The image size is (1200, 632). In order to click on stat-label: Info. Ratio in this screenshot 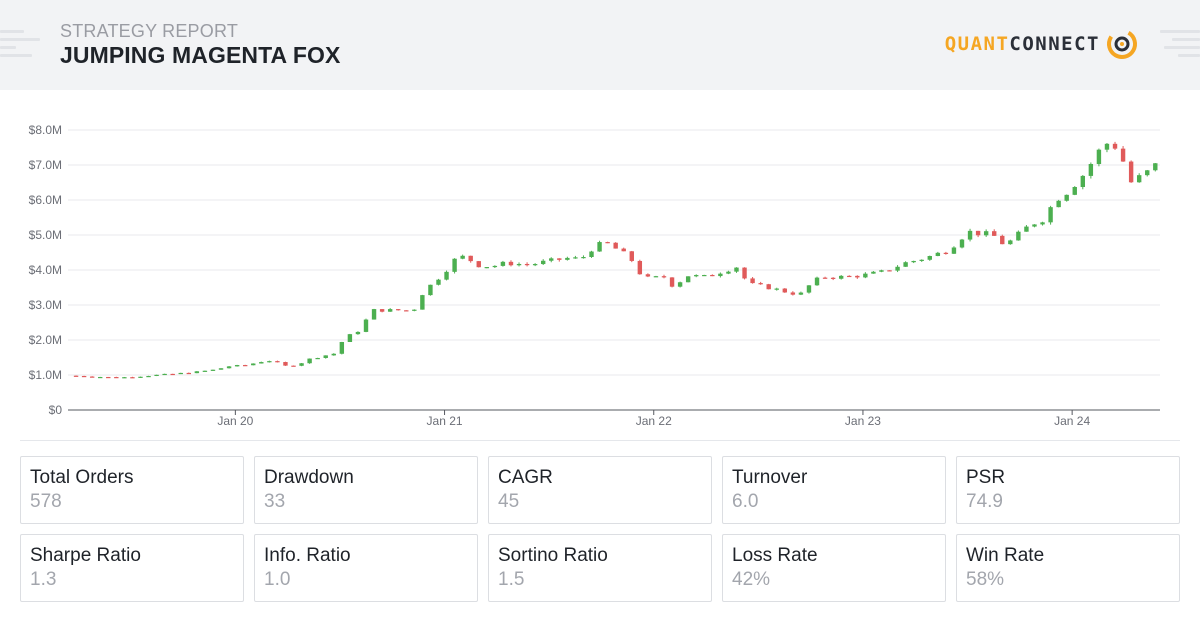, I will do `click(307, 555)`.